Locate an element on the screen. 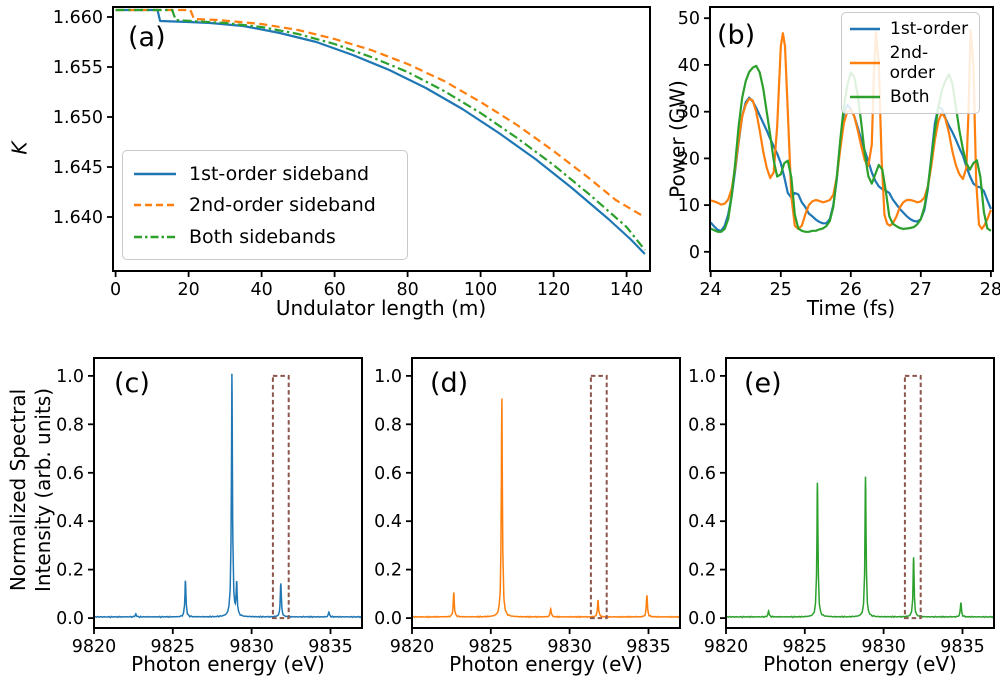  x-tick-label: 60 is located at coordinates (334, 290).